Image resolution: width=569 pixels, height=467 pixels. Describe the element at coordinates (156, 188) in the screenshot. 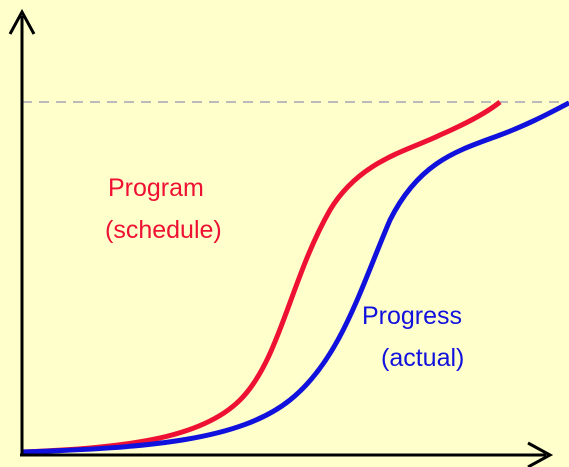

I see `program-label: Program` at that location.